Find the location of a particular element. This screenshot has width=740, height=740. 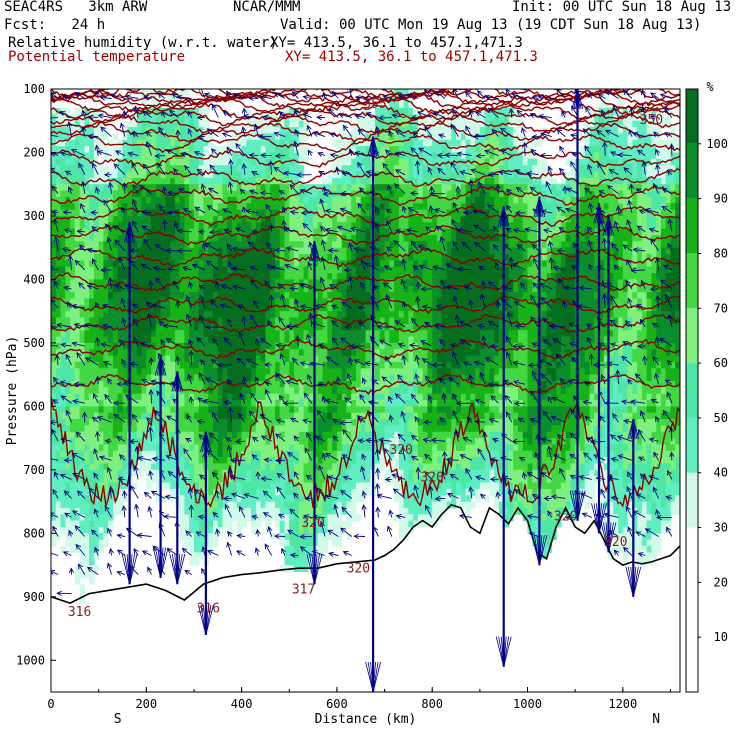

field-label-rh: Relative humidity (w.r.t. water) is located at coordinates (143, 43).